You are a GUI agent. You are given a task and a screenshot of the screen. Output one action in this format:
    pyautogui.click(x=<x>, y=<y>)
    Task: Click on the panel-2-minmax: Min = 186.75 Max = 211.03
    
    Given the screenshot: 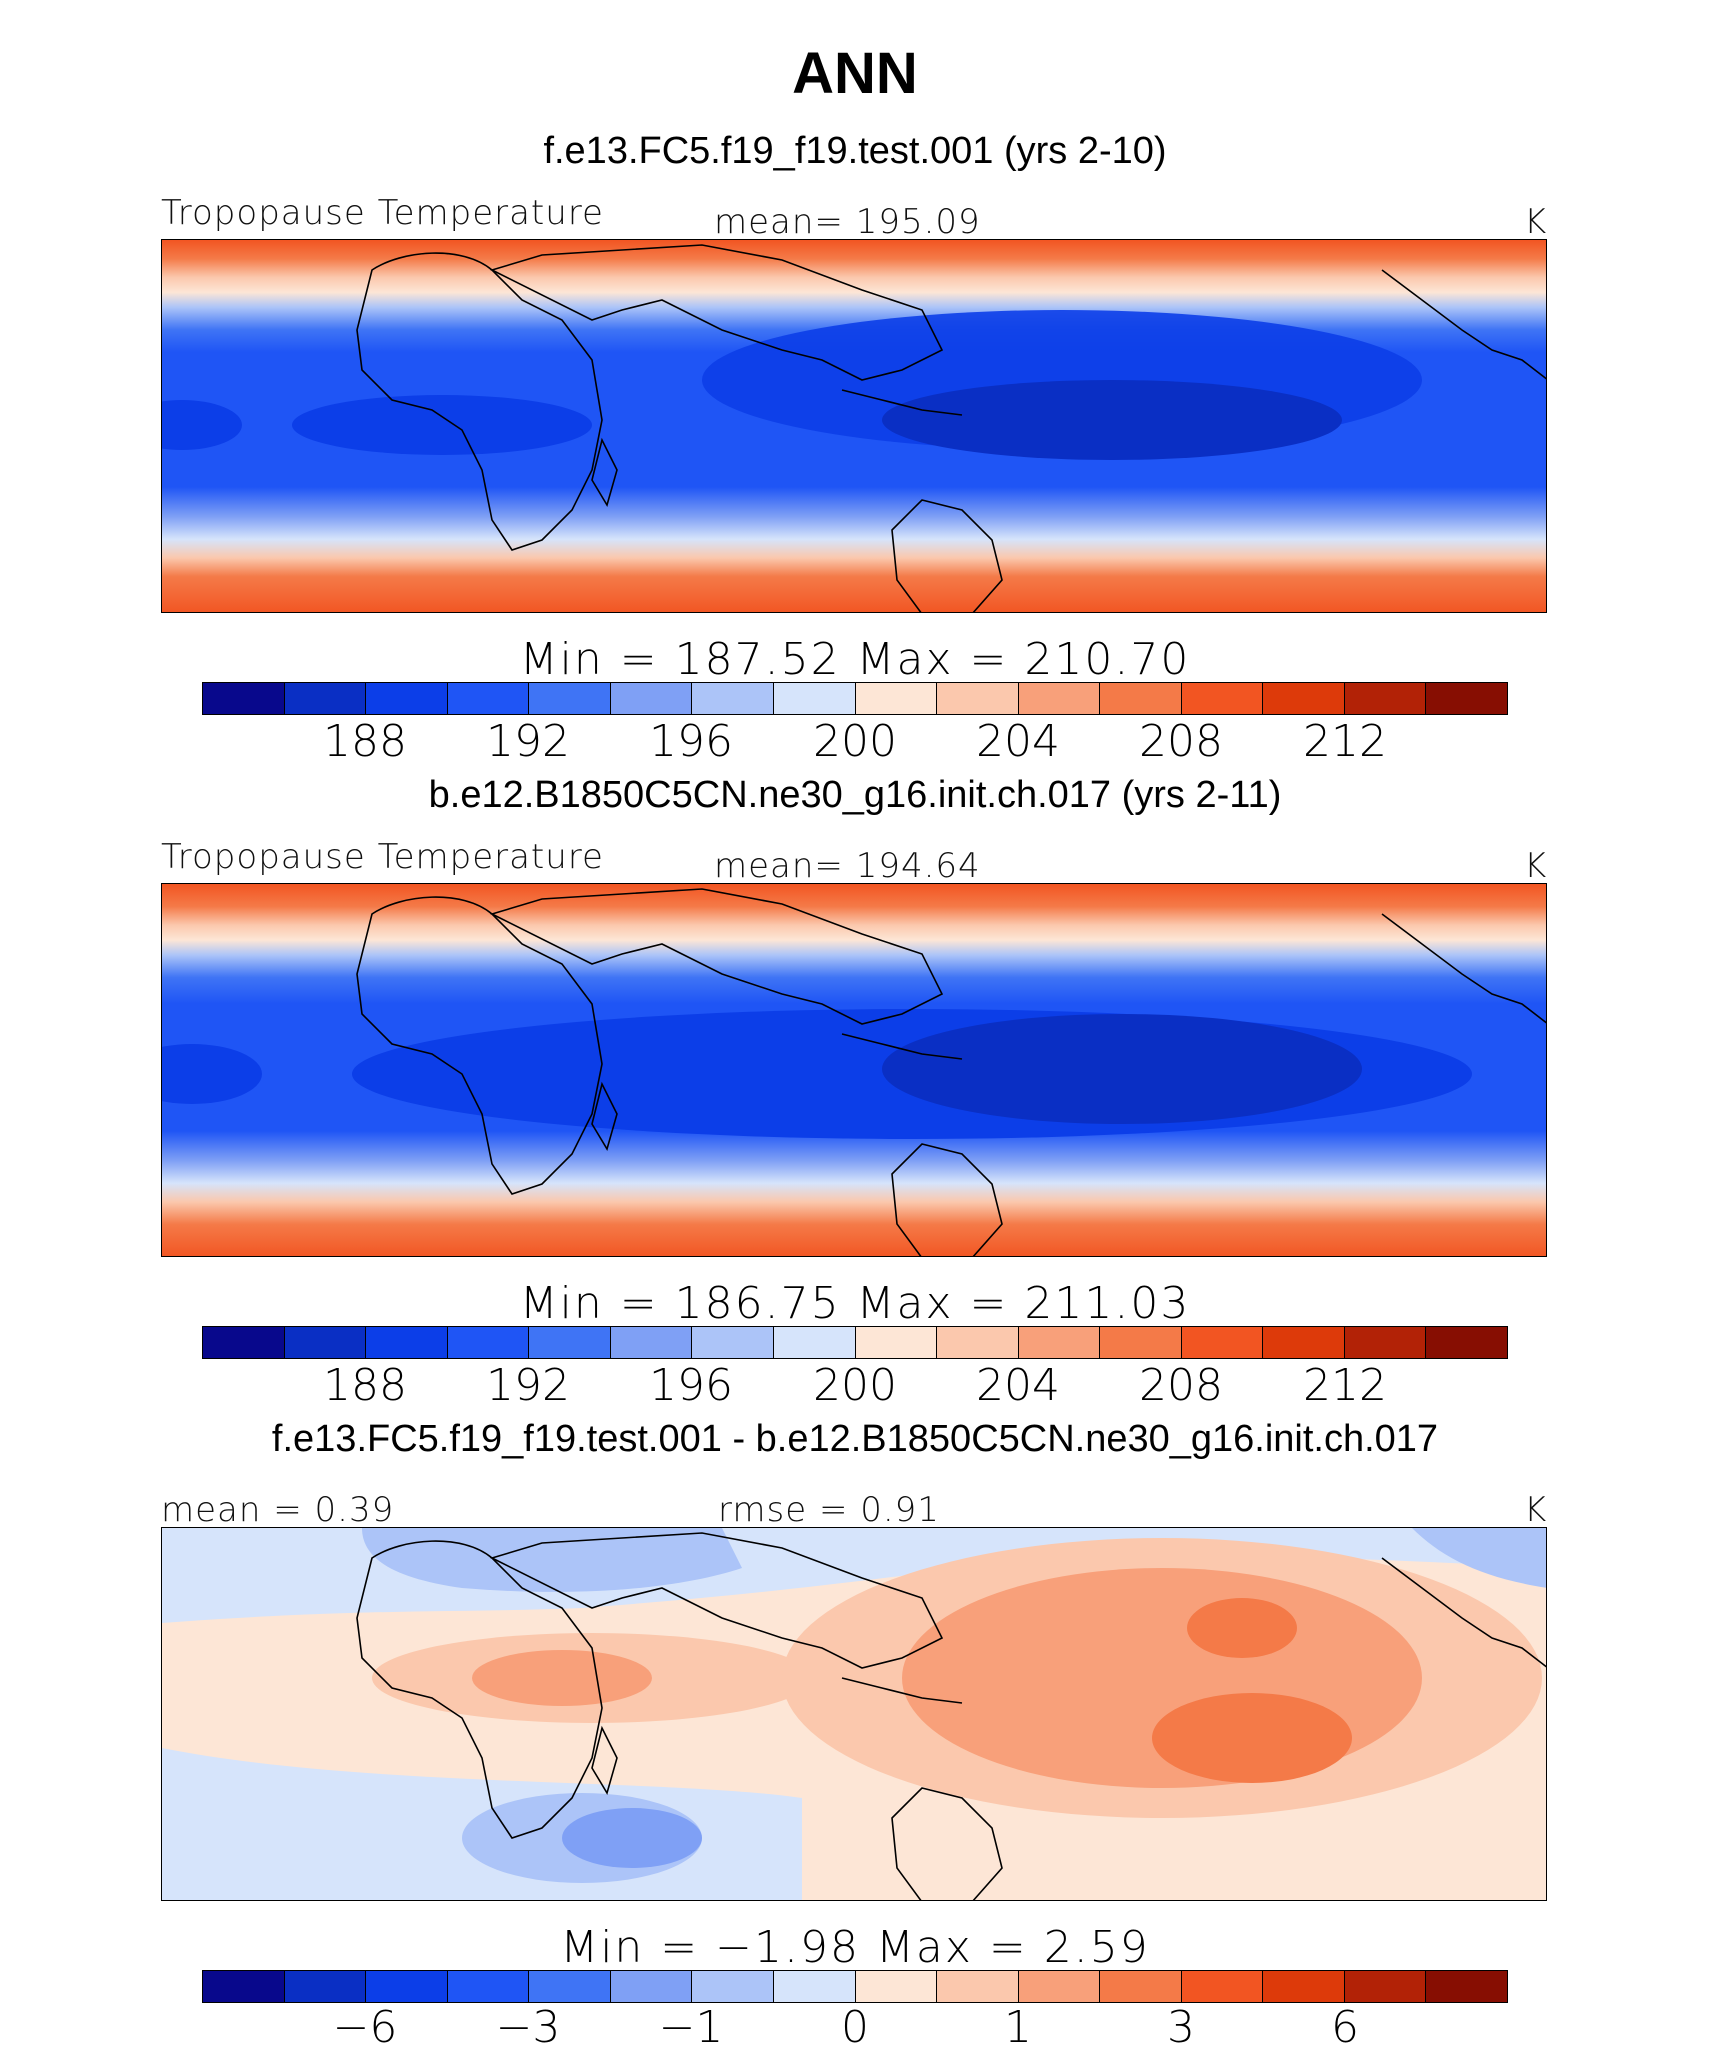 What is the action you would take?
    pyautogui.click(x=855, y=1303)
    